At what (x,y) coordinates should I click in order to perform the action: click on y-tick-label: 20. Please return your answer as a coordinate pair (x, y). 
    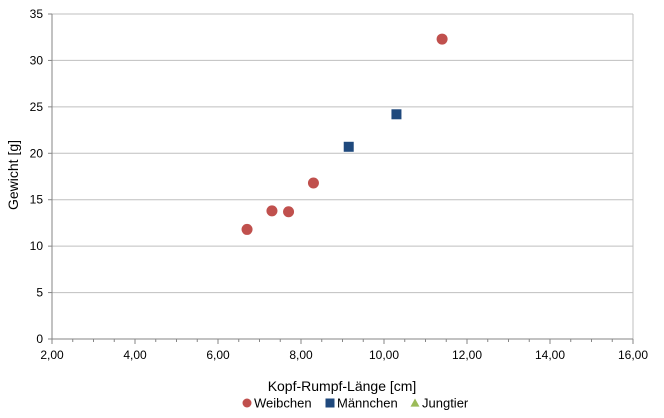
    Looking at the image, I should click on (37, 153).